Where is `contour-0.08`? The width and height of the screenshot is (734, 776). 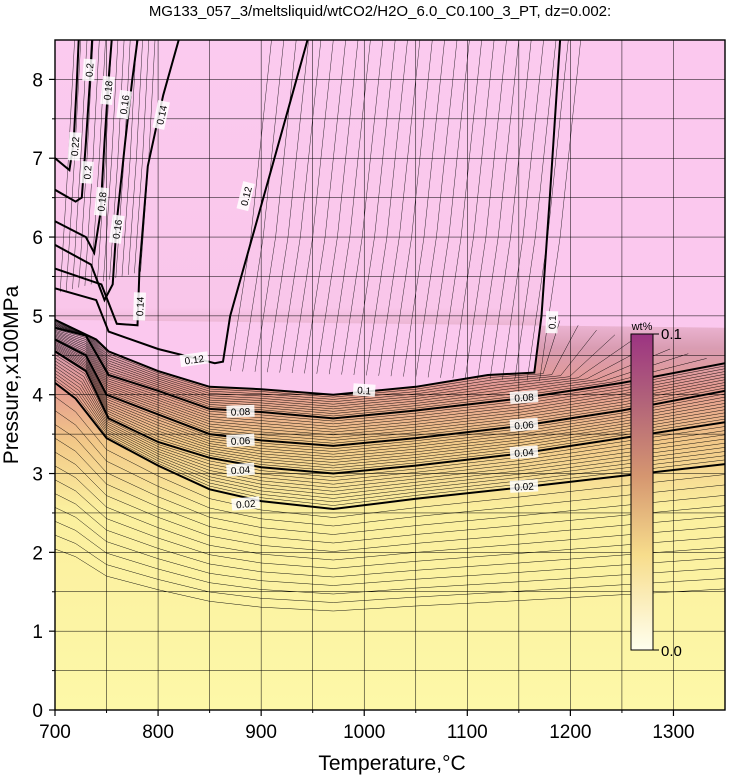
contour-0.08 is located at coordinates (390, 373).